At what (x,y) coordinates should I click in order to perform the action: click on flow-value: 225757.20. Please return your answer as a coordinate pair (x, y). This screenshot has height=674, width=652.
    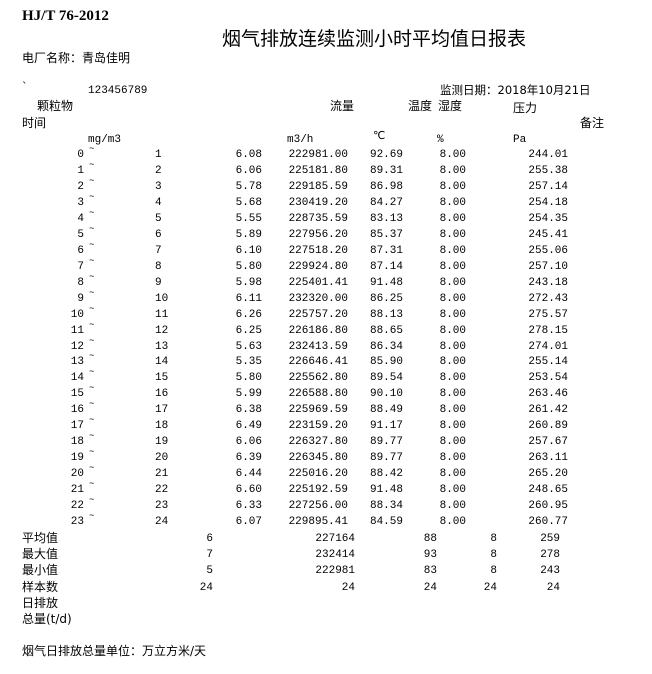
    Looking at the image, I should click on (318, 314).